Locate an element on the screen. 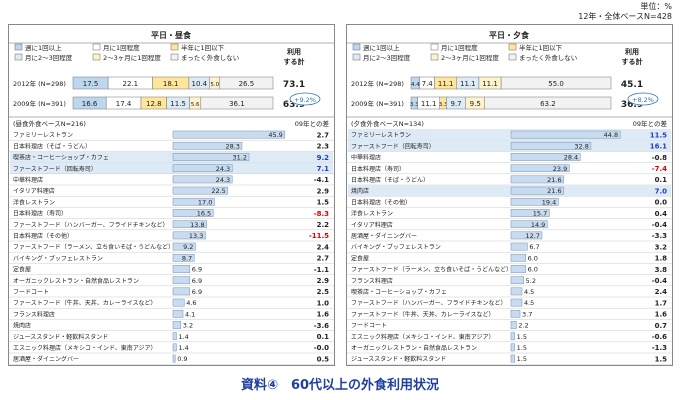  bar-value: 5.2 is located at coordinates (531, 281).